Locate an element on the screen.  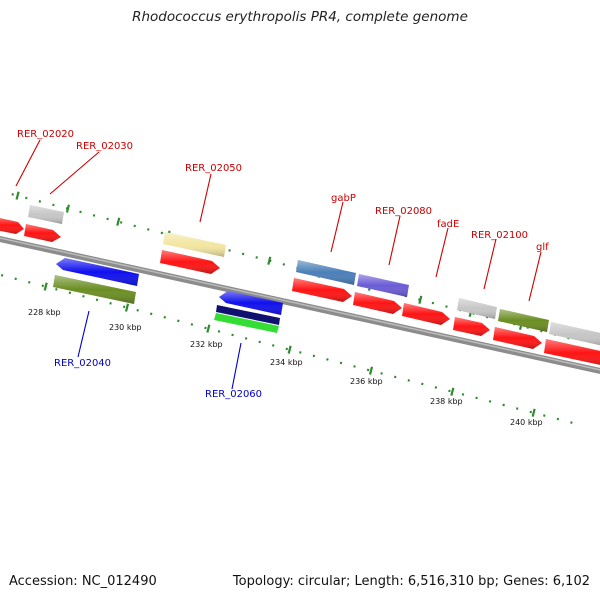
gene-rer-02040-arrow is located at coordinates (97, 272).